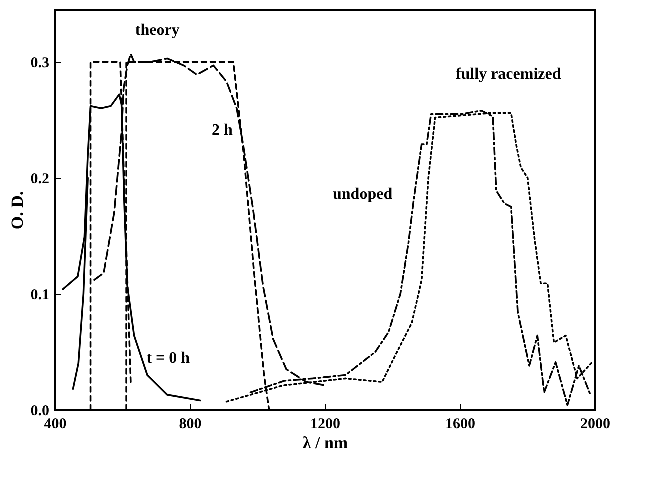  What do you see at coordinates (509, 74) in the screenshot?
I see `annotation: fully racemized` at bounding box center [509, 74].